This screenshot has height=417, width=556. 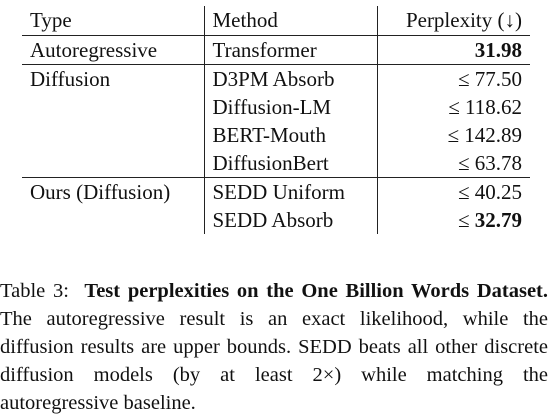 I want to click on header-perplexity: Perplexity (↓), so click(x=453, y=21).